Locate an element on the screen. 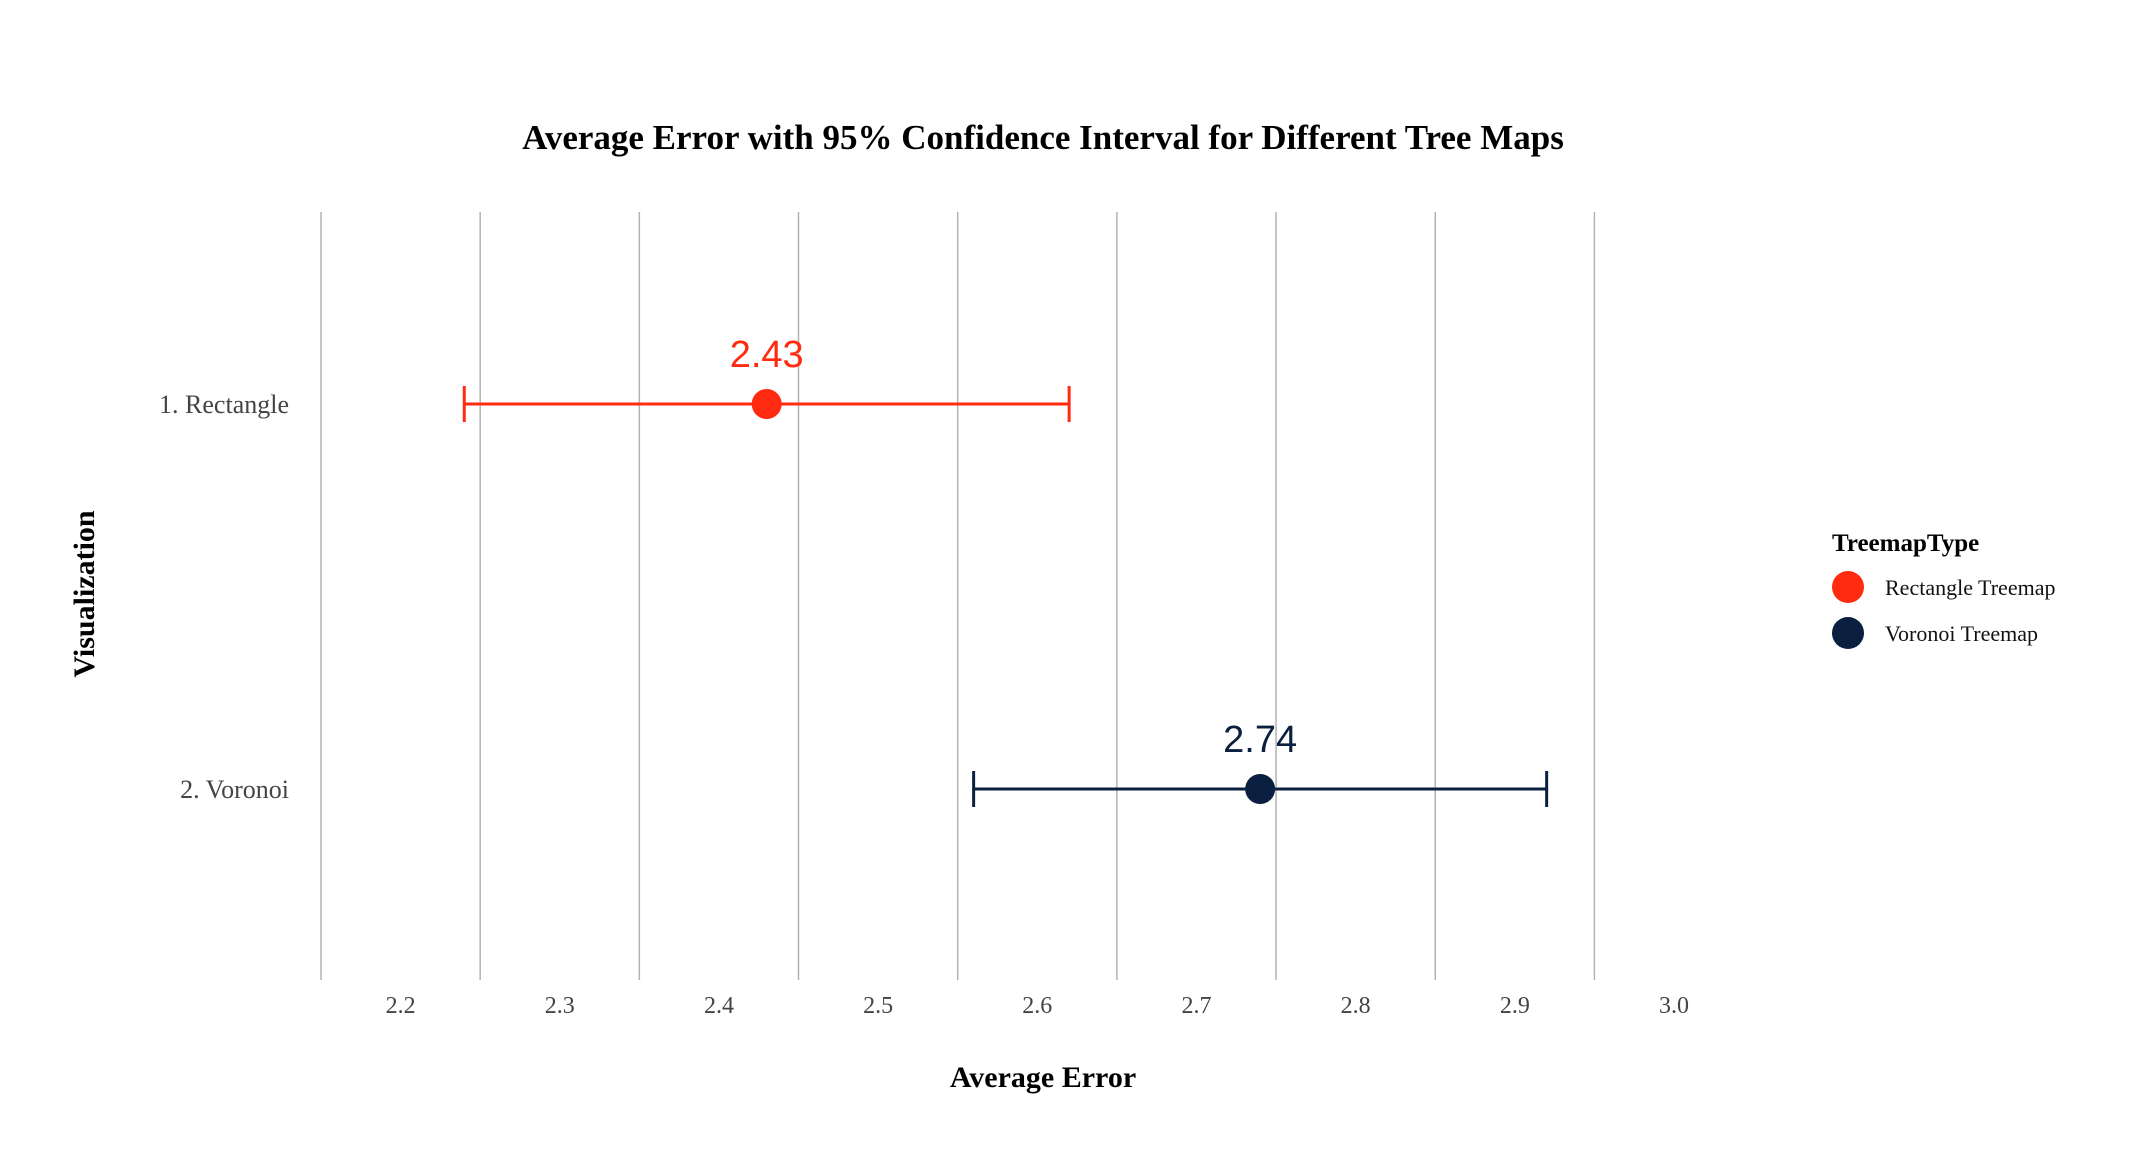 The height and width of the screenshot is (1161, 2144). legend-label: Voronoi Treemap is located at coordinates (1961, 633).